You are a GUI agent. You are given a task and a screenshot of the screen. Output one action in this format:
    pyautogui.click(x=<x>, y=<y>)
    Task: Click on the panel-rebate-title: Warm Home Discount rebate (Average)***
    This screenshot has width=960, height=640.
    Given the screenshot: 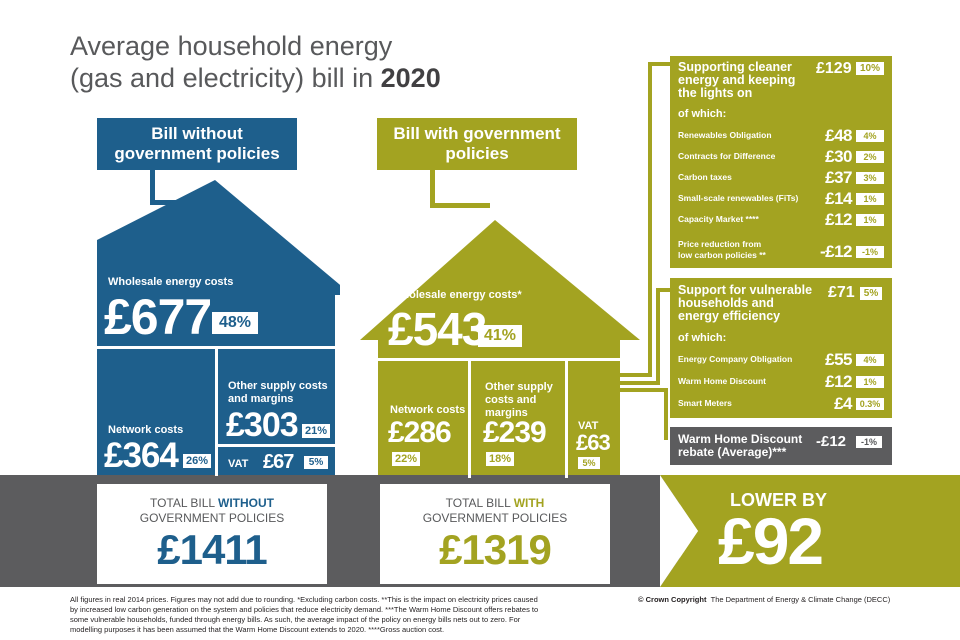 What is the action you would take?
    pyautogui.click(x=740, y=445)
    